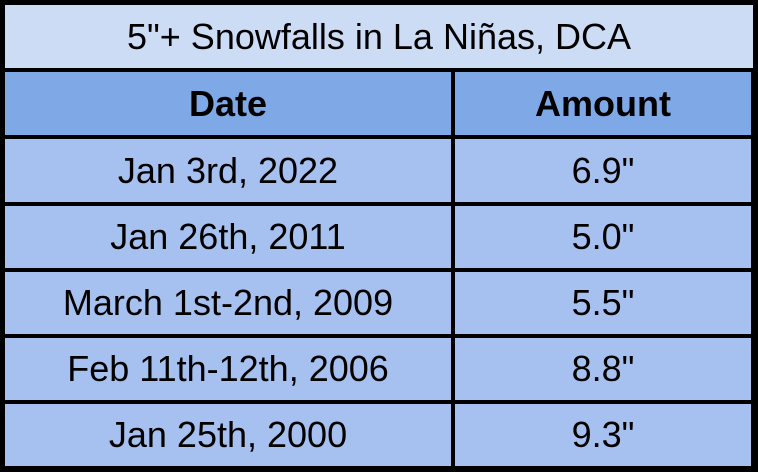 The height and width of the screenshot is (472, 758). What do you see at coordinates (603, 369) in the screenshot?
I see `row-4-amount: 8.8"` at bounding box center [603, 369].